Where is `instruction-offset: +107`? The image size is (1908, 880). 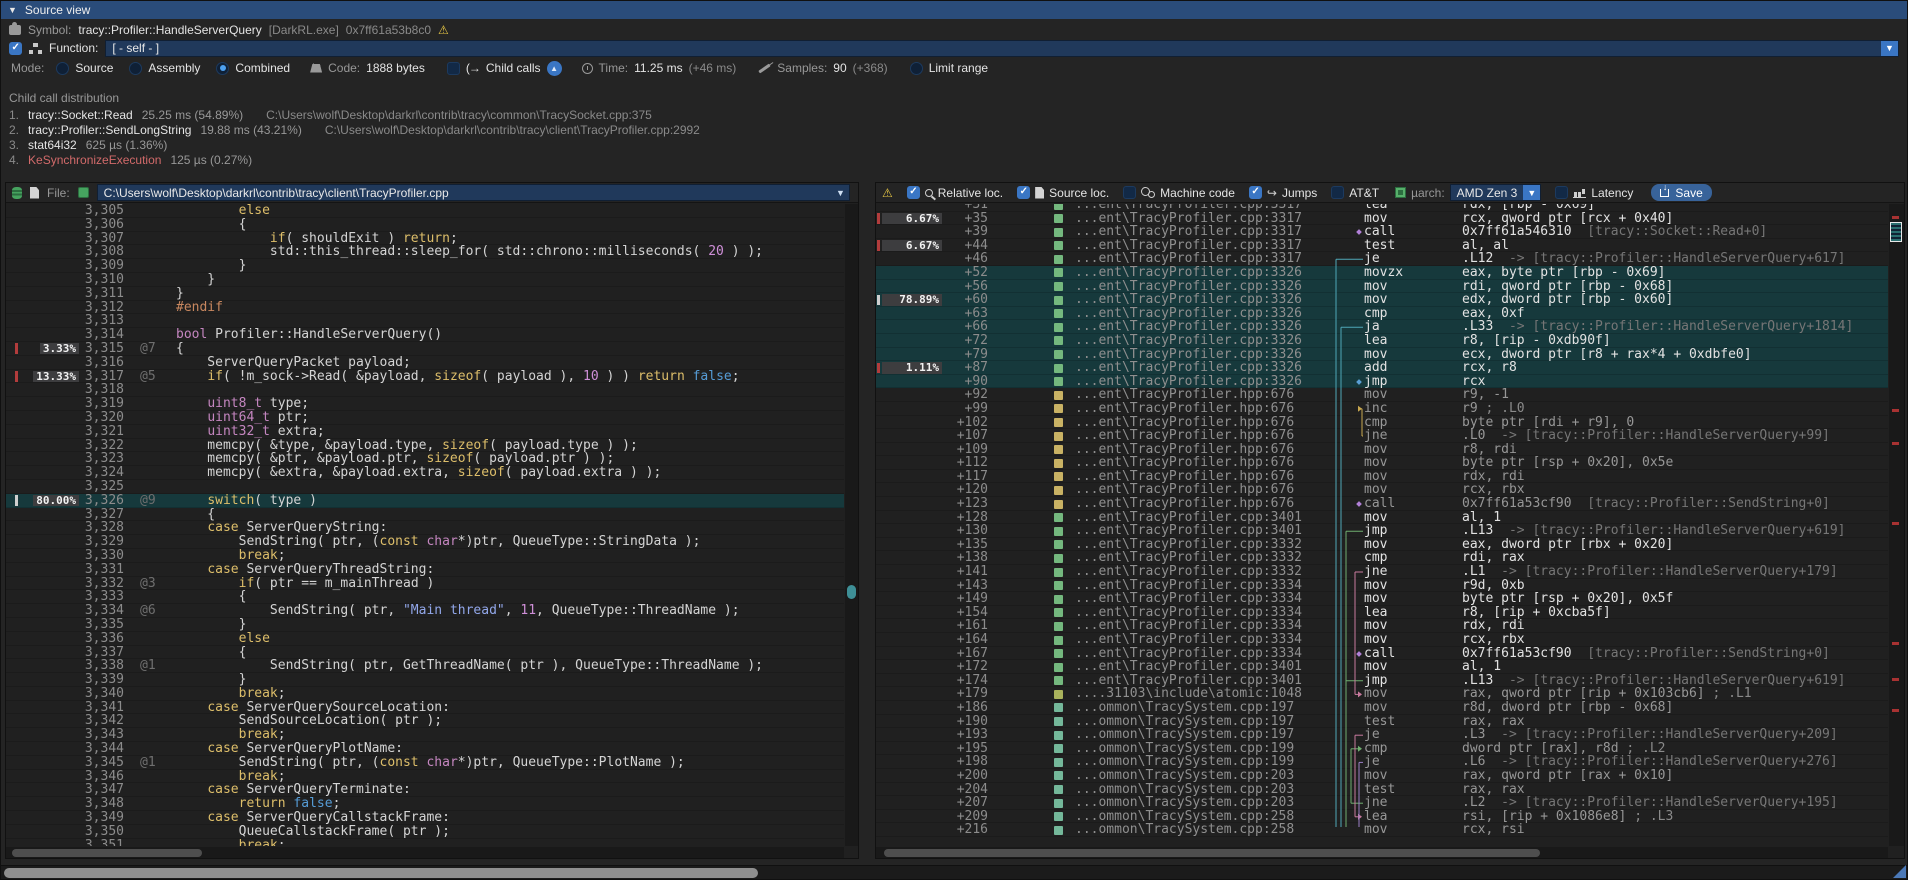 instruction-offset: +107 is located at coordinates (972, 436).